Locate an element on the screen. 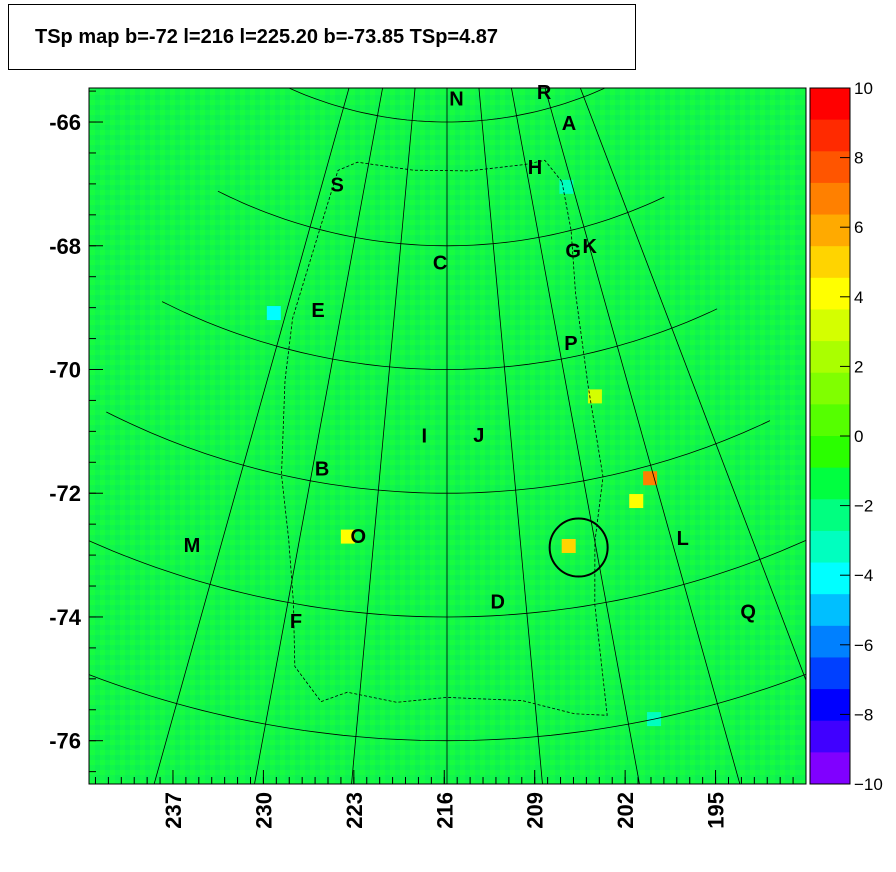 This screenshot has height=872, width=896. x-tick-label-4: 209 is located at coordinates (535, 810).